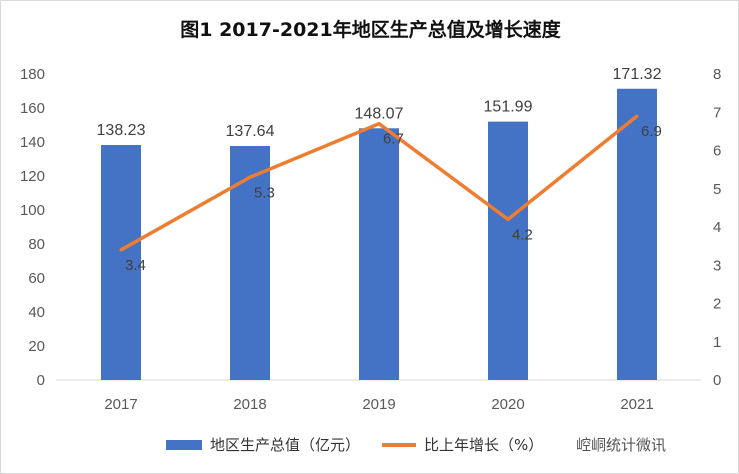 This screenshot has height=474, width=739. I want to click on legend-swatch-line, so click(399, 444).